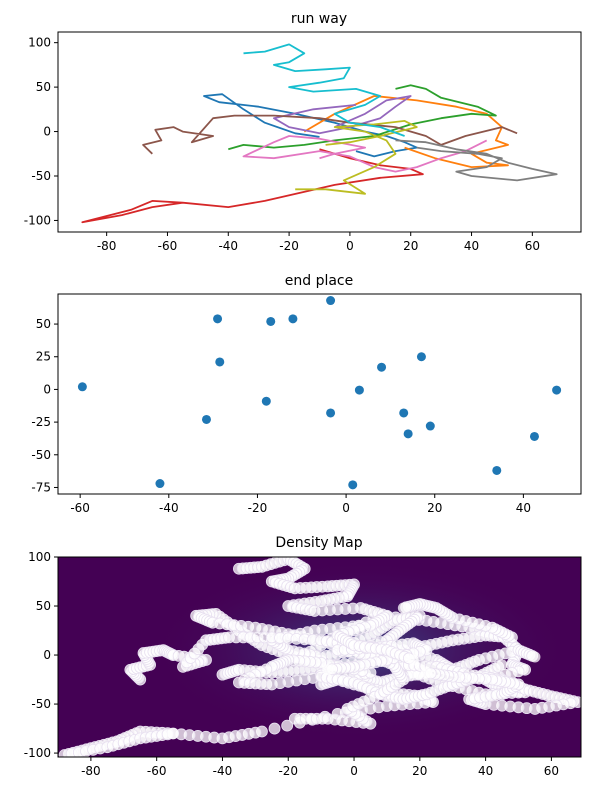 This screenshot has width=590, height=790. What do you see at coordinates (318, 543) in the screenshot?
I see `chart-3-title: Density Map` at bounding box center [318, 543].